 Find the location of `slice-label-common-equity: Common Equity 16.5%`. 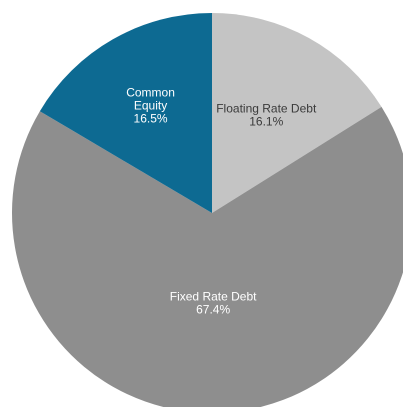

slice-label-common-equity: Common Equity 16.5% is located at coordinates (150, 105).